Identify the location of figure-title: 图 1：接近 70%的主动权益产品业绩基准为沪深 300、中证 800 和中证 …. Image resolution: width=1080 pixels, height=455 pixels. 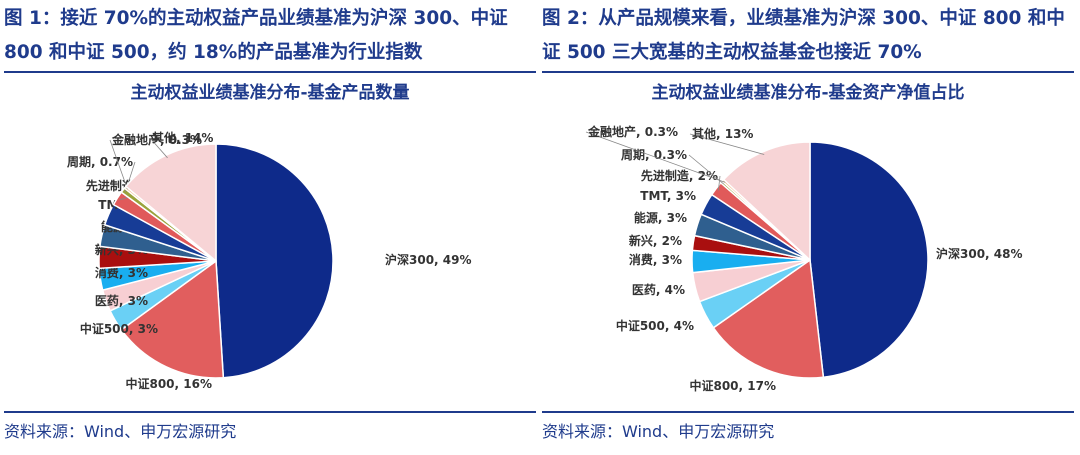
(256, 35).